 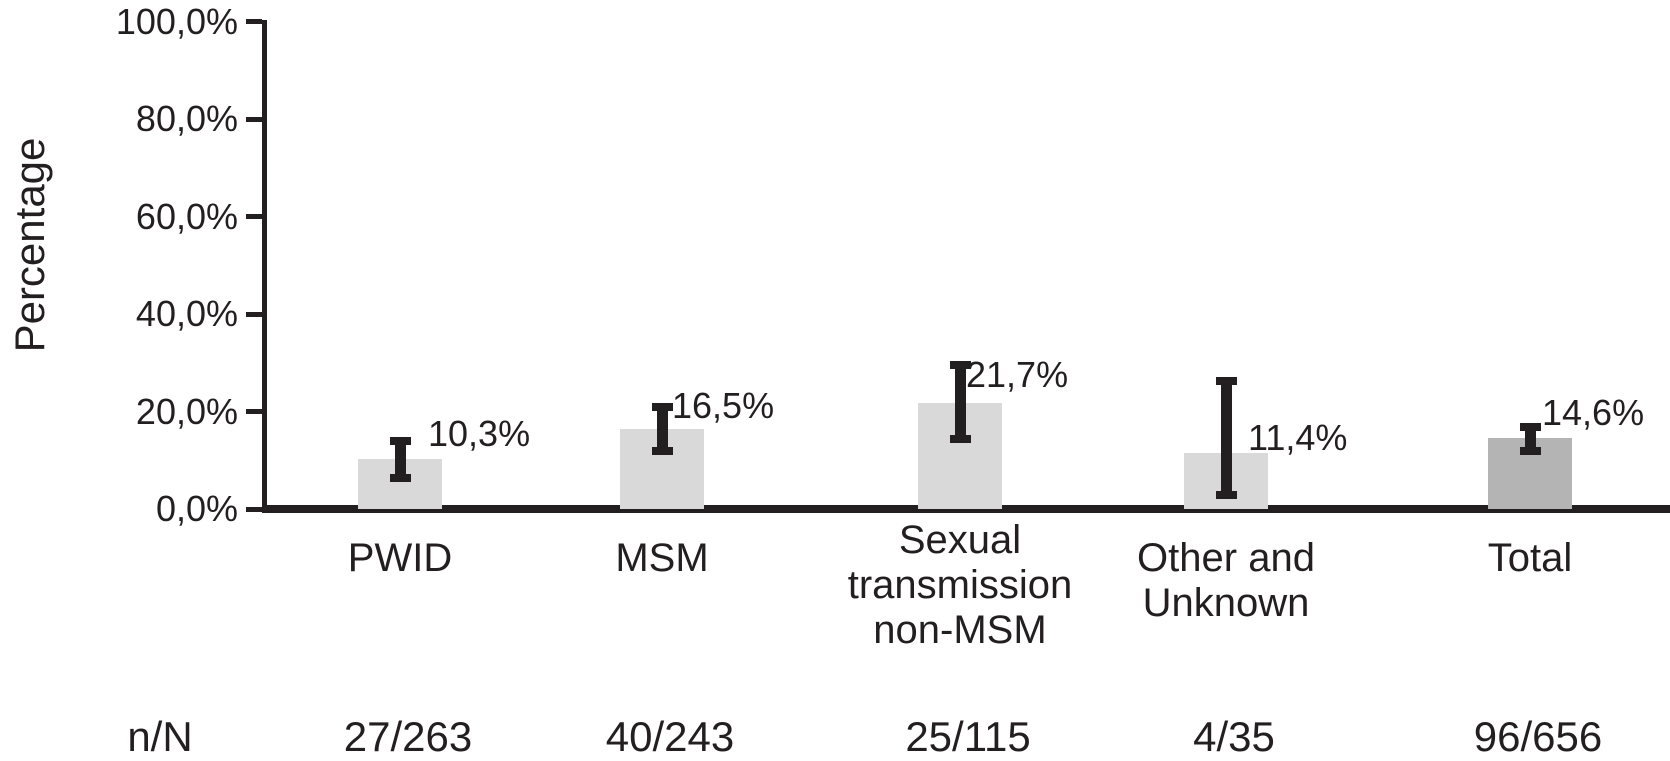 What do you see at coordinates (186, 313) in the screenshot?
I see `y-tick-label: 40,0%` at bounding box center [186, 313].